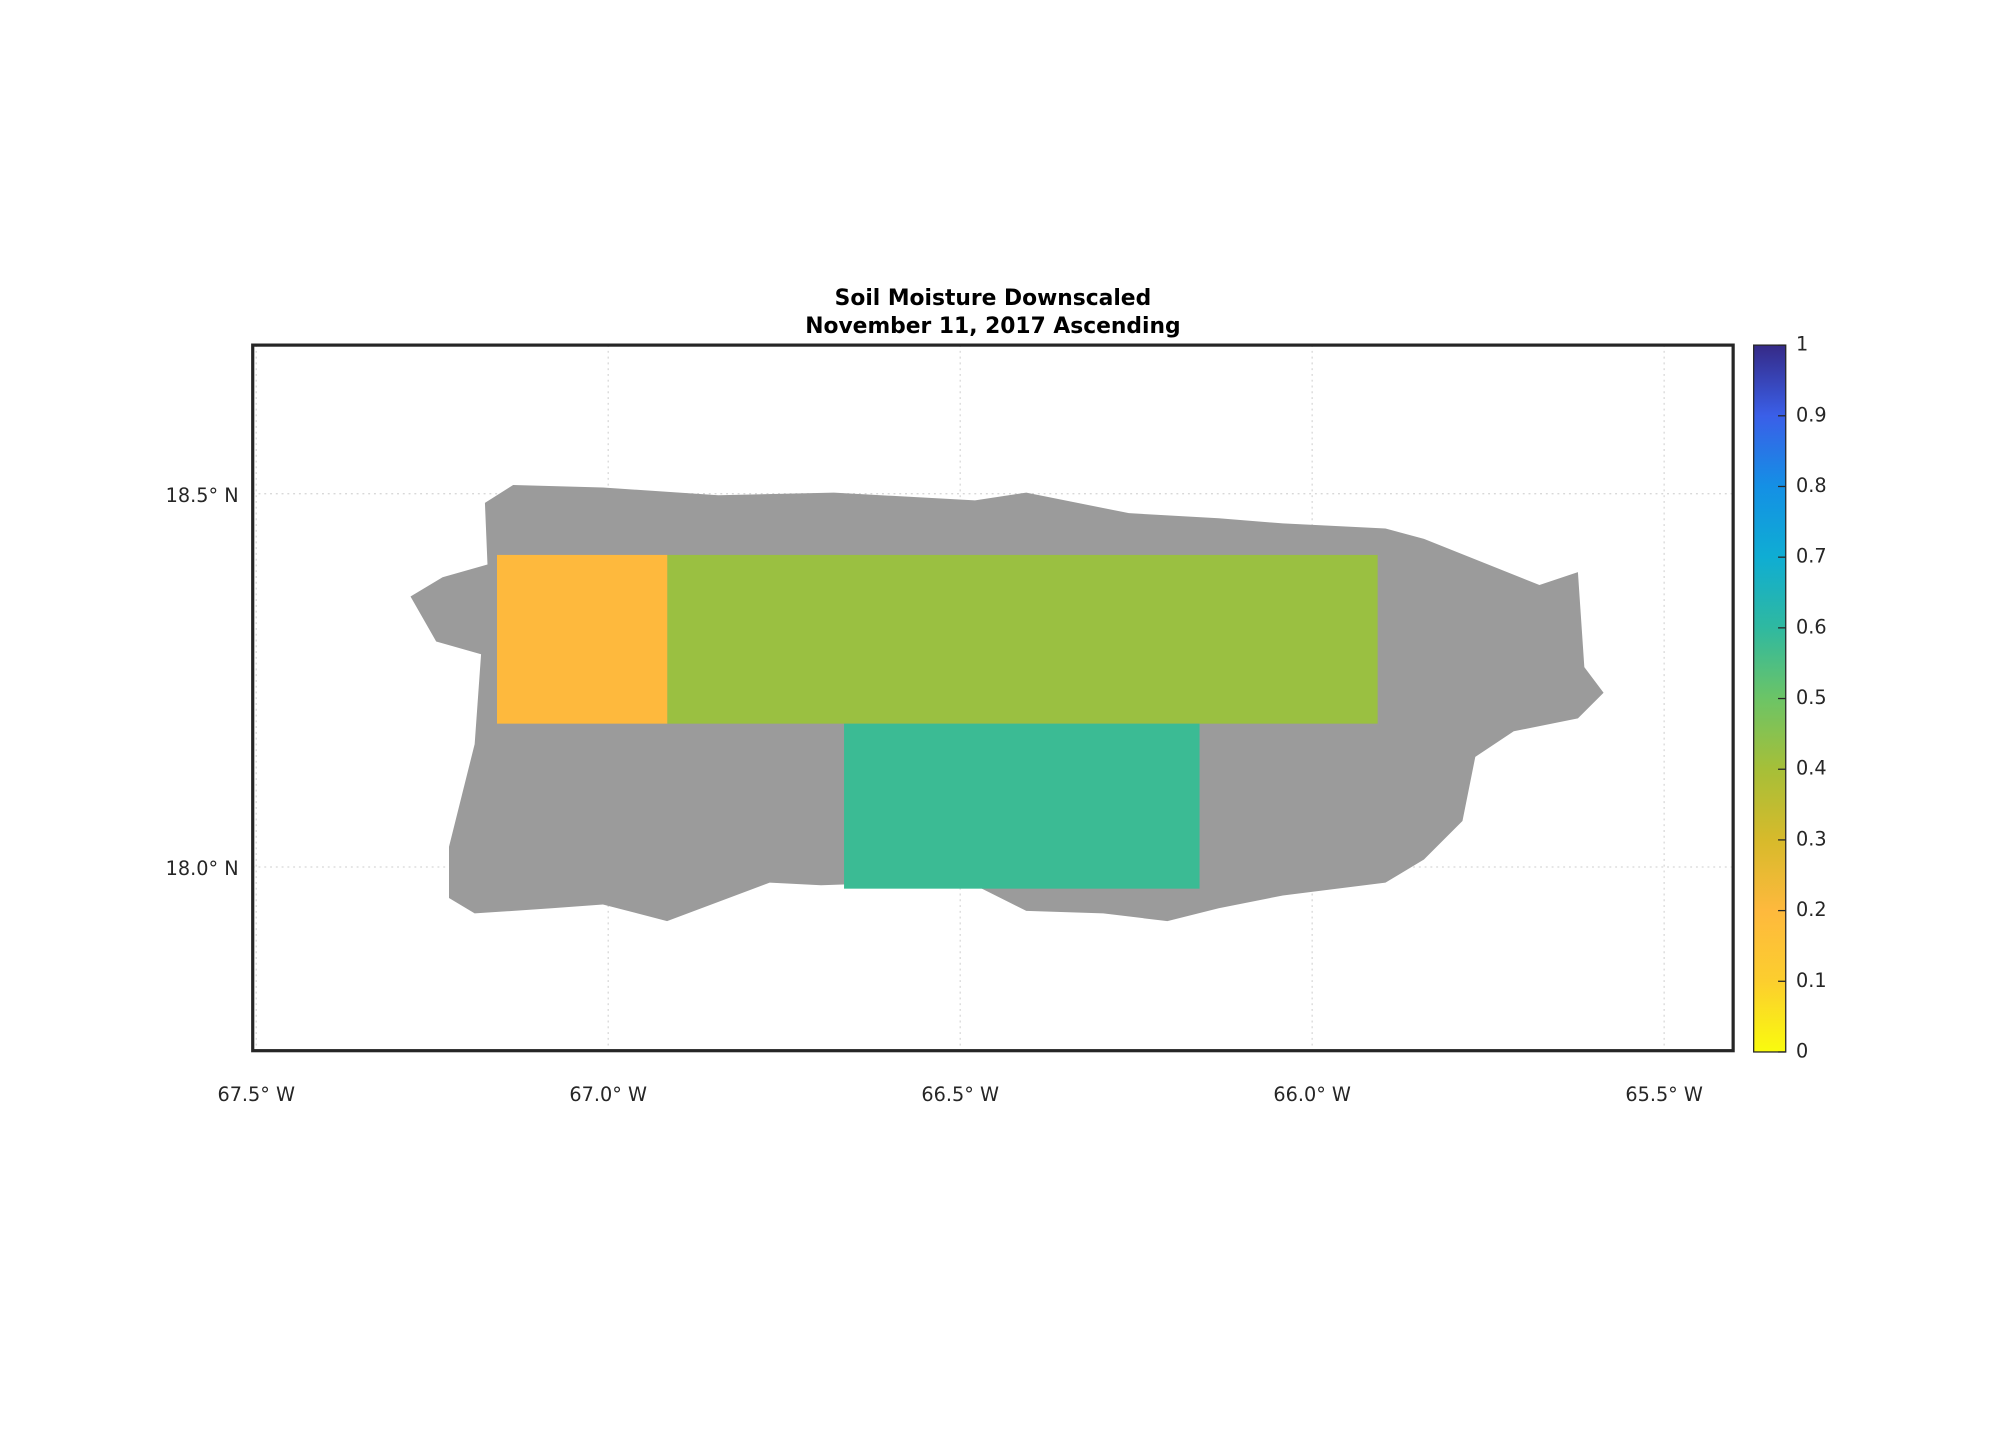  I want to click on x-tick-label: 67.0° W, so click(608, 1094).